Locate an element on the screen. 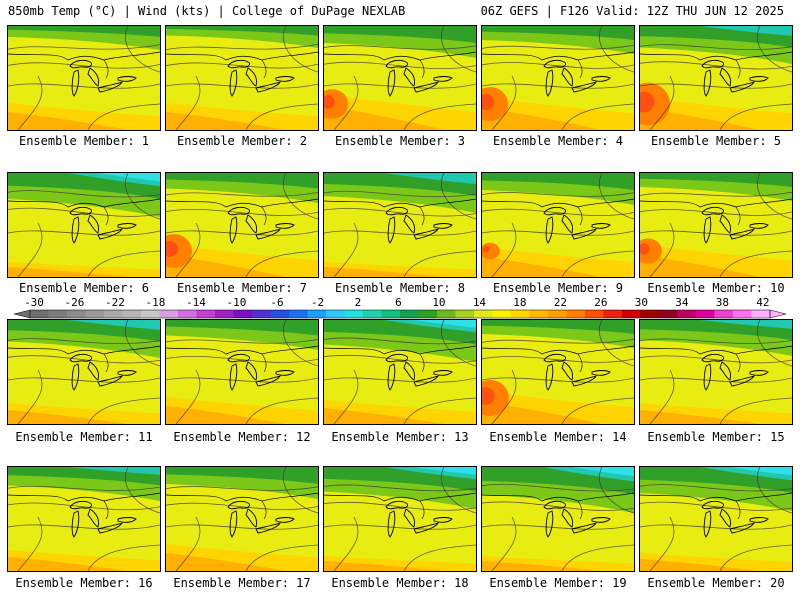 This screenshot has width=800, height=600. ensemble-member-label: Ensemble Member: 5 is located at coordinates (716, 141).